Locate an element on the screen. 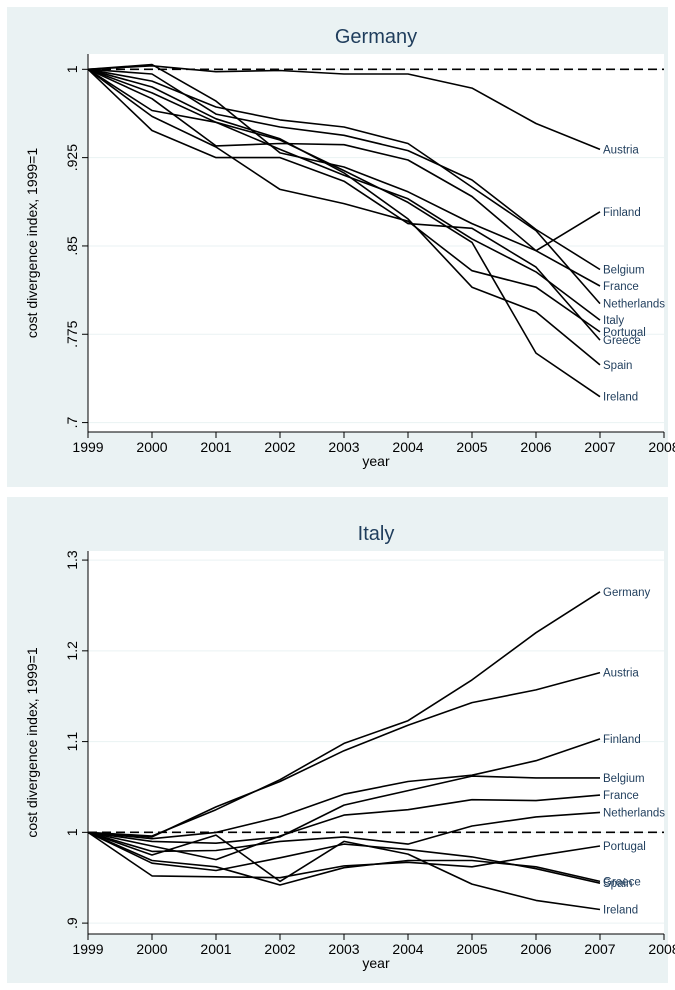 Image resolution: width=675 pixels, height=990 pixels. y-tick-label: .925 is located at coordinates (72, 157).